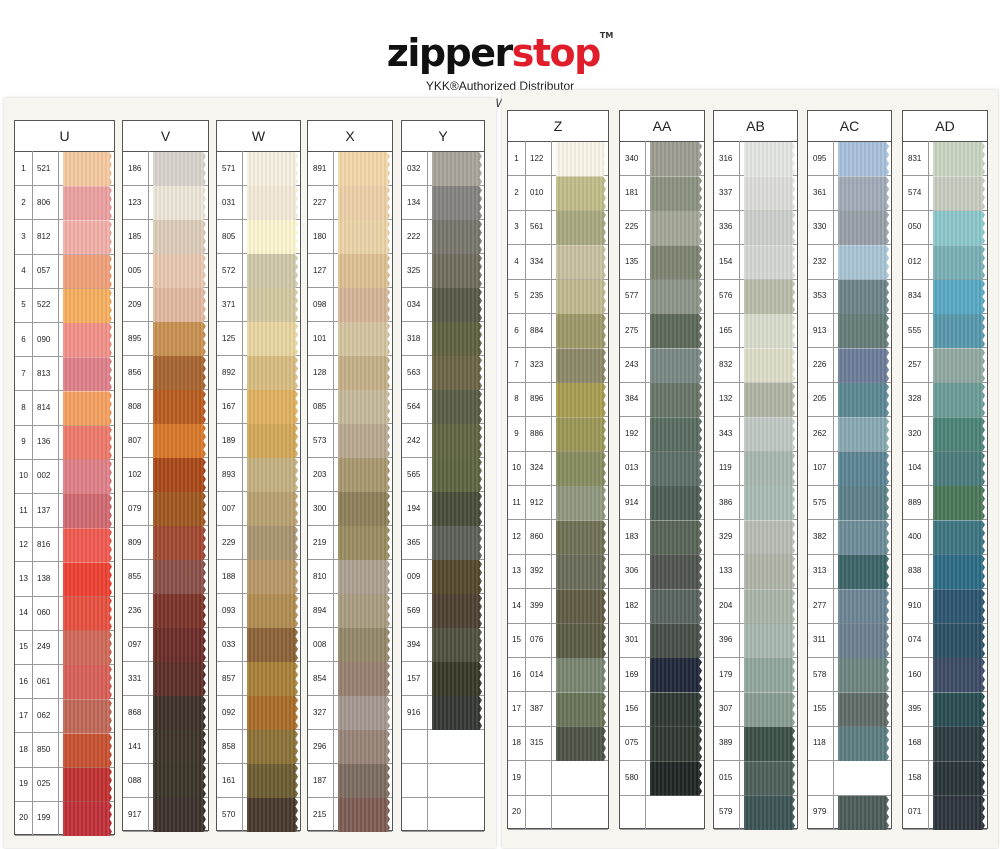 This screenshot has width=1000, height=849. Describe the element at coordinates (517, 399) in the screenshot. I see `row-number: 8` at that location.